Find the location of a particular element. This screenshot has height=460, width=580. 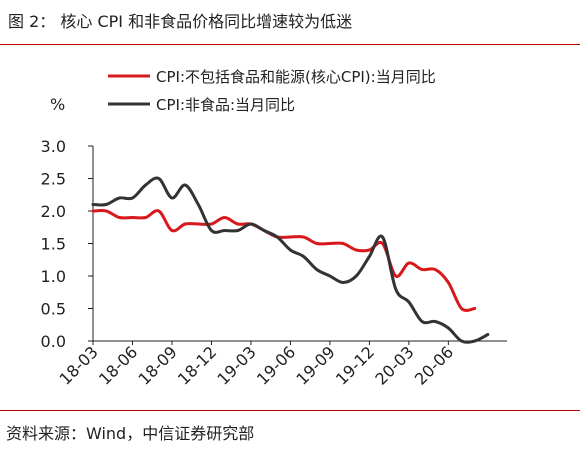

source-note: 资料来源：Wind，中信证券研究部 is located at coordinates (130, 433).